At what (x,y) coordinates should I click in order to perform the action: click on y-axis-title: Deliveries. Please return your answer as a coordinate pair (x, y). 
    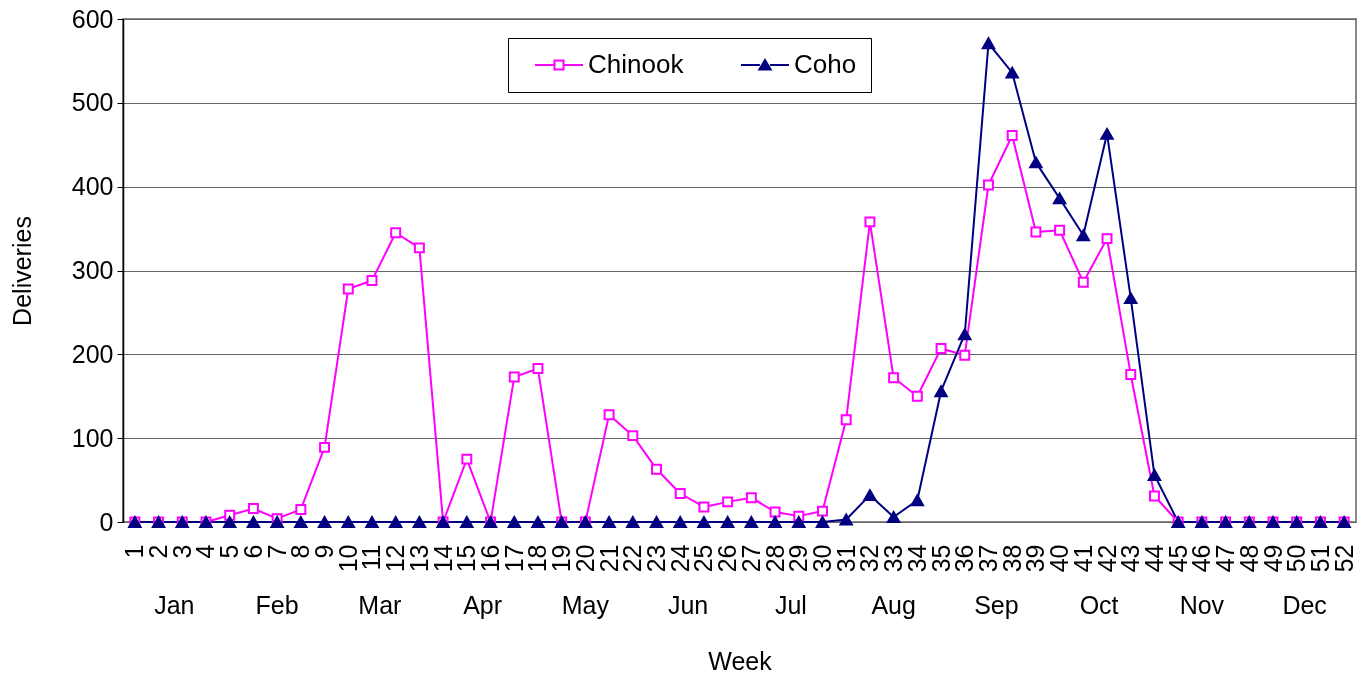
    Looking at the image, I should click on (21, 271).